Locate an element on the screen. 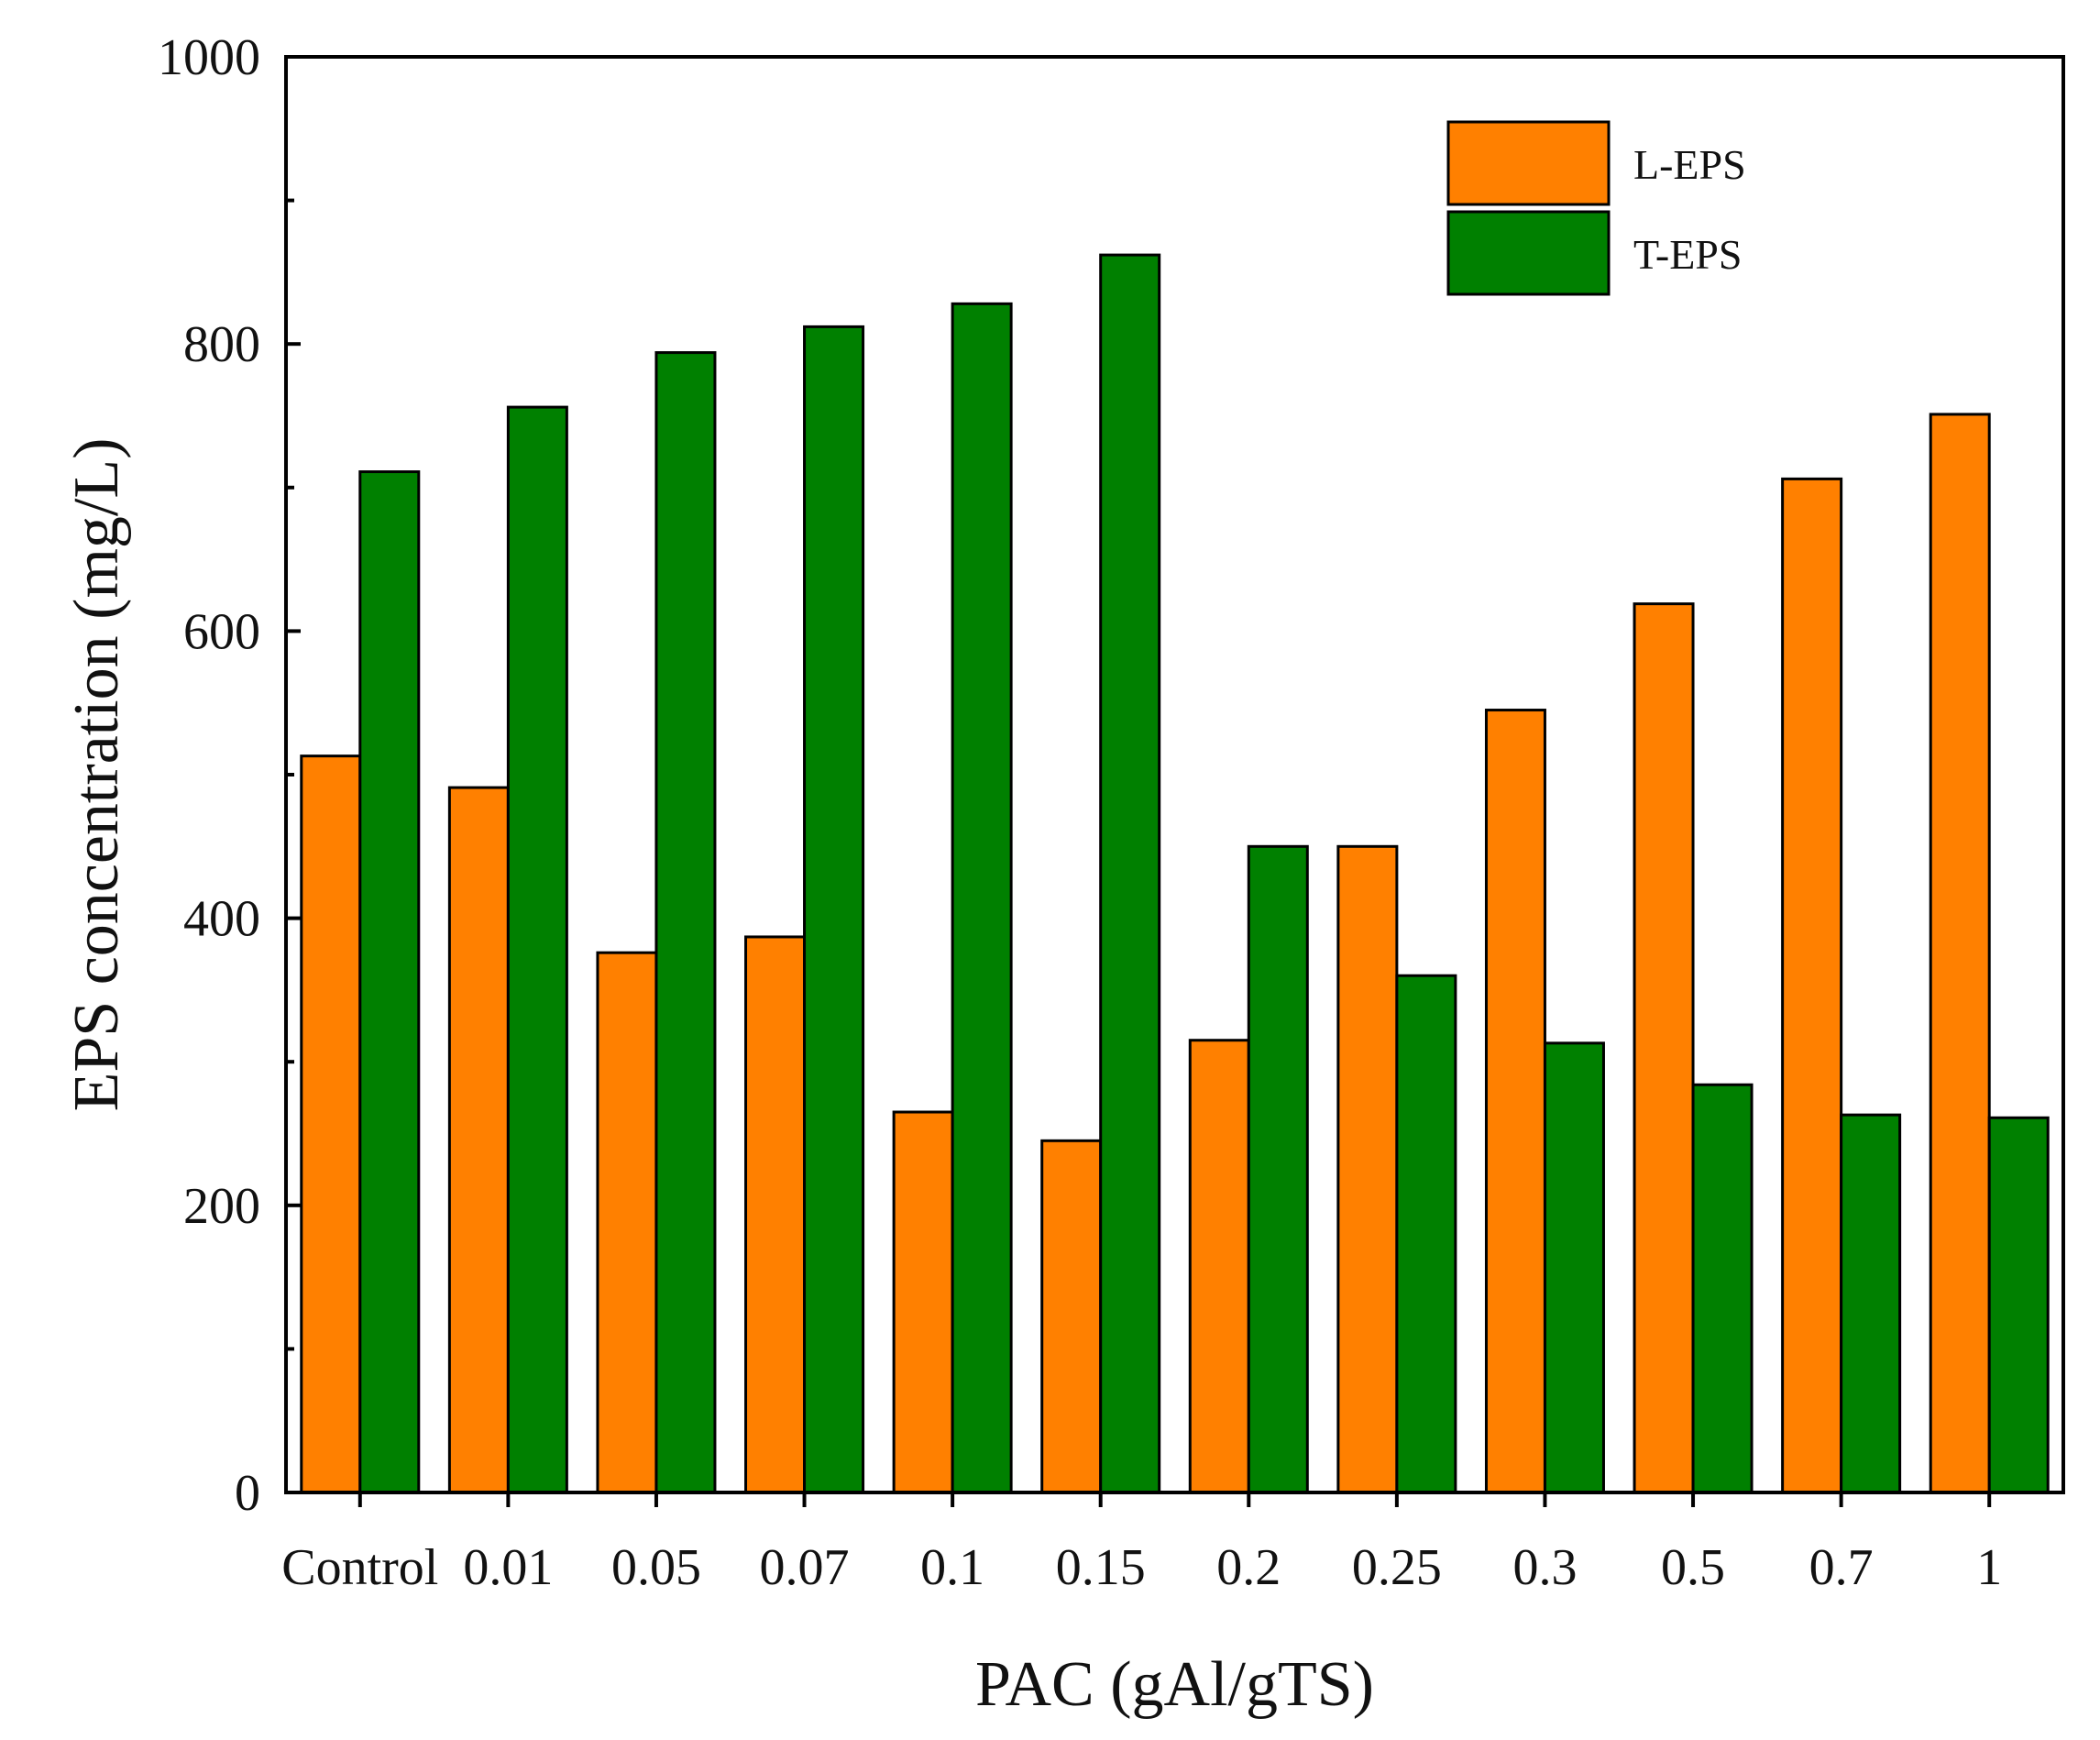  bar-l-eps-0.05 is located at coordinates (627, 1222).